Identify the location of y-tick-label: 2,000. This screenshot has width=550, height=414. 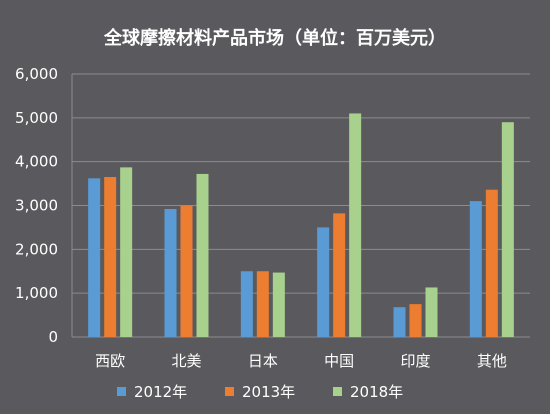
(36, 249).